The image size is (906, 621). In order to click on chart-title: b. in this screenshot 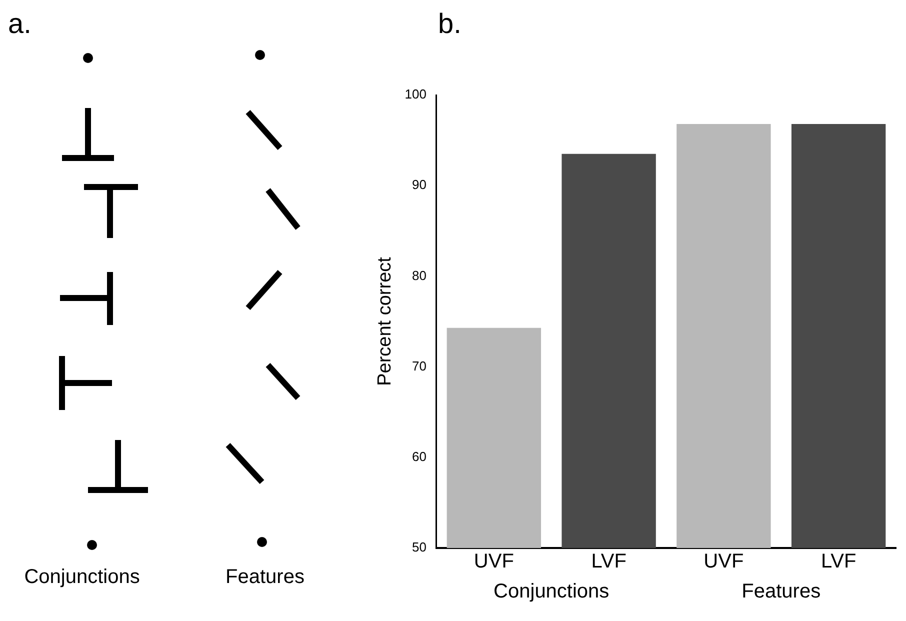, I will do `click(450, 24)`.